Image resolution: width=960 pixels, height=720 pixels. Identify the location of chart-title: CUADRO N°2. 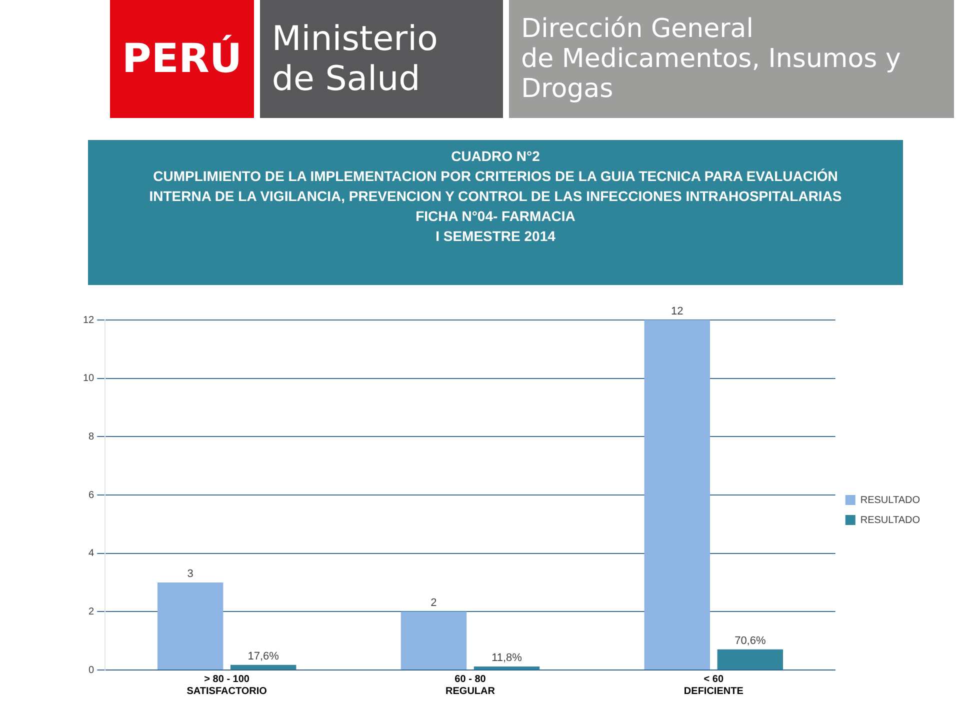
(495, 156).